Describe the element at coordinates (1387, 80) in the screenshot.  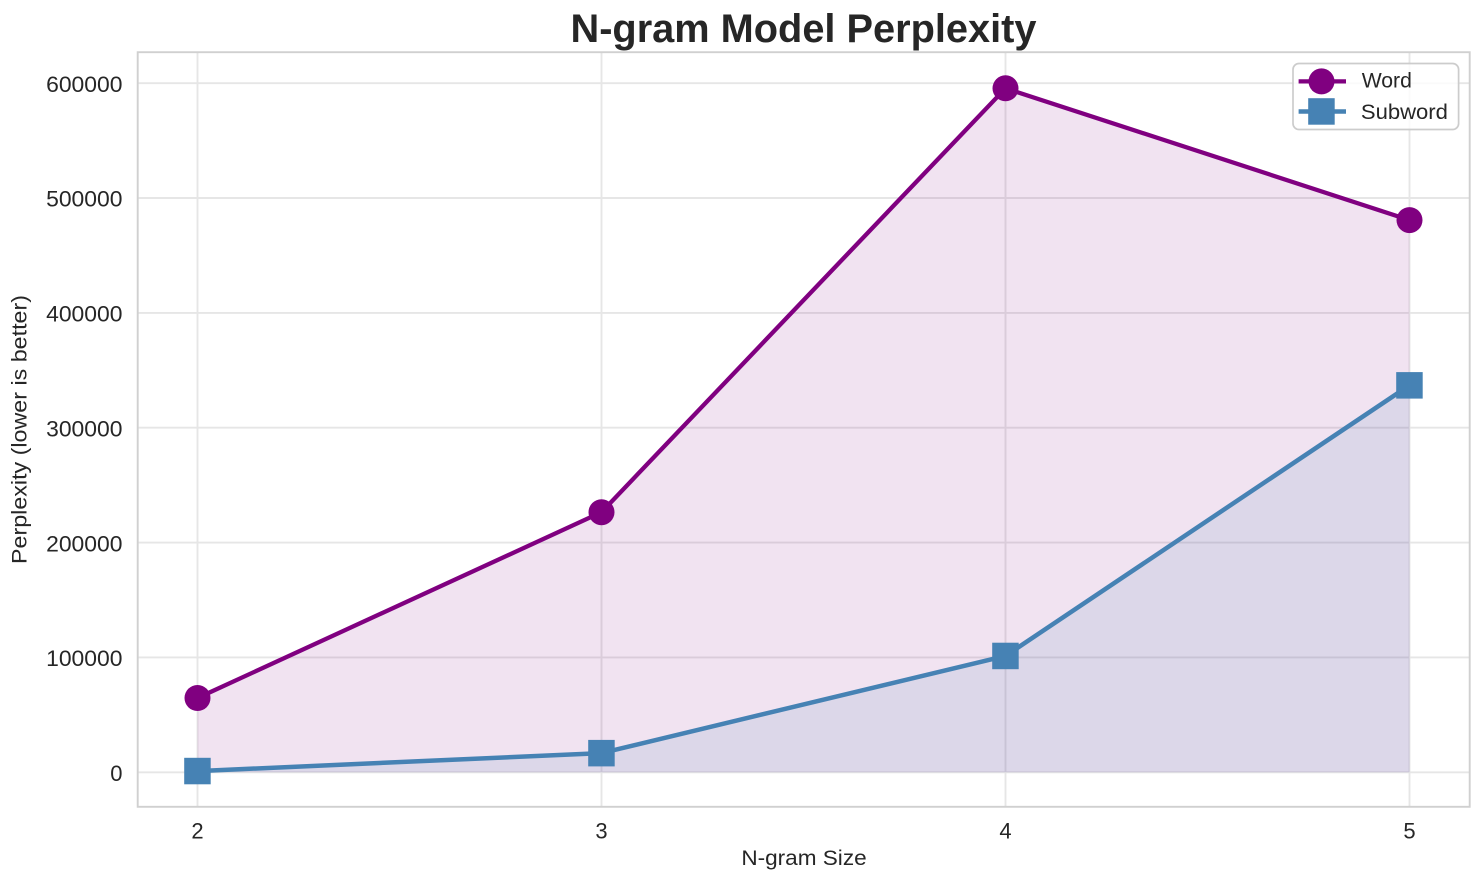
I see `svg-text: Word` at that location.